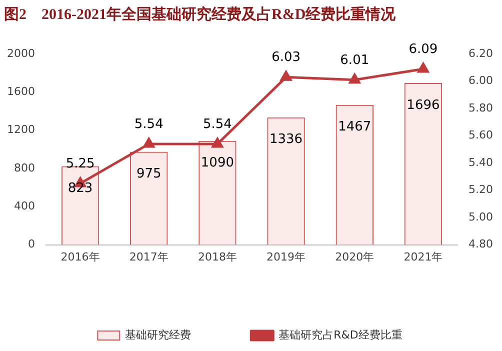  Describe the element at coordinates (20, 91) in the screenshot. I see `y-tick-label: 1600` at that location.